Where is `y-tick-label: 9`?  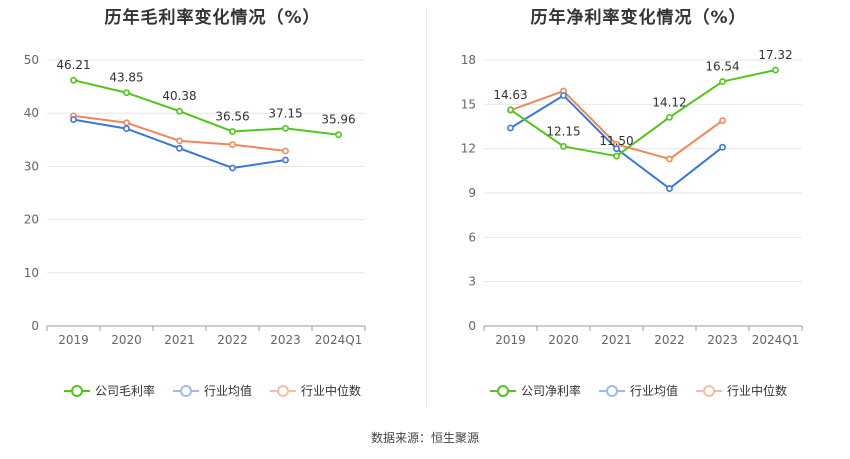
y-tick-label: 9 is located at coordinates (472, 193).